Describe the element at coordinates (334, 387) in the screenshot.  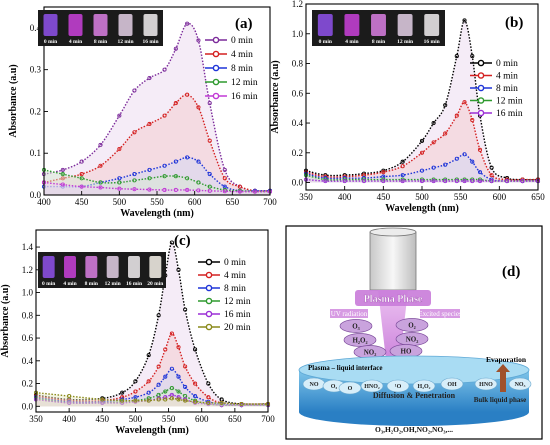
I see `bubble-label: O₃` at that location.